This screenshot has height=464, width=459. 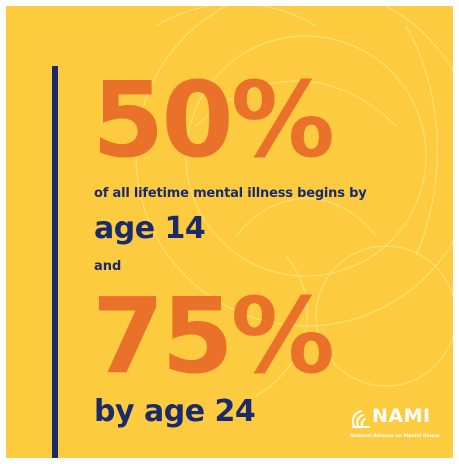 What do you see at coordinates (150, 228) in the screenshot?
I see `stat-50-detail: age 14` at bounding box center [150, 228].